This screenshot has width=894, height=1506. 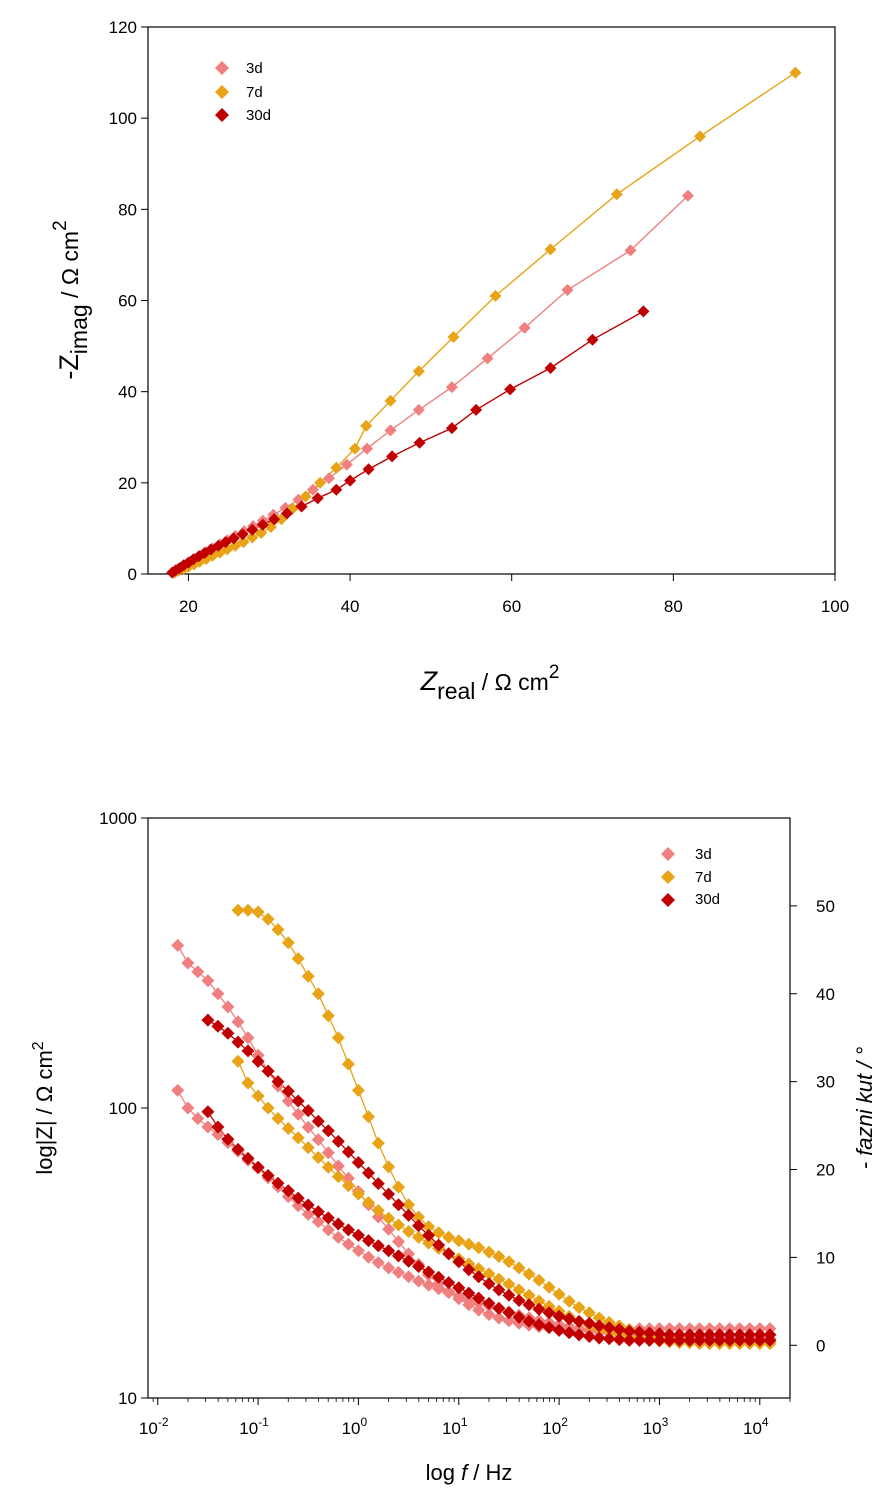 What do you see at coordinates (188, 606) in the screenshot?
I see `nyquist-x-tick-label: 20` at bounding box center [188, 606].